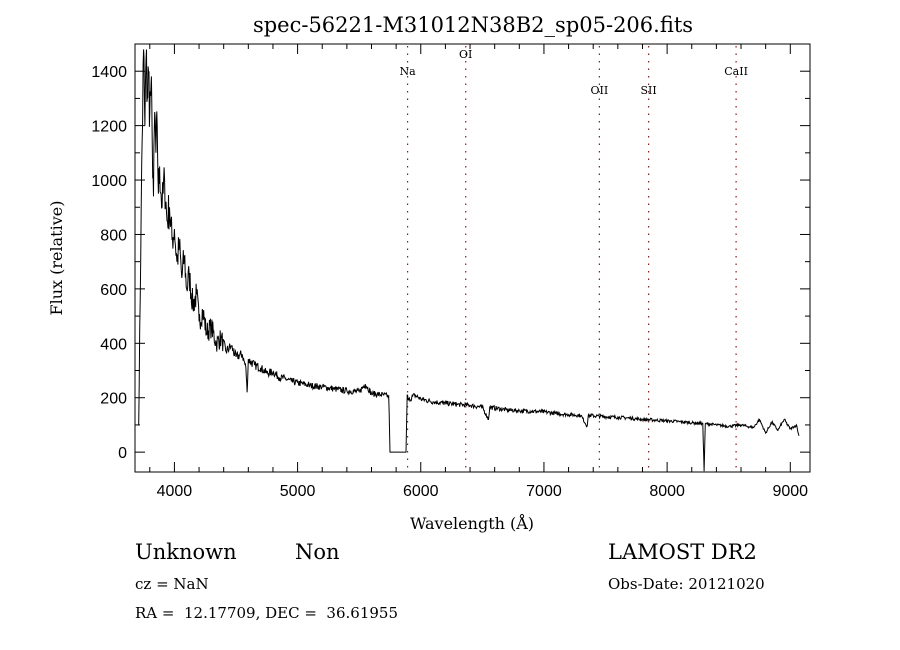  Describe the element at coordinates (175, 491) in the screenshot. I see `x-tick-label: 4000` at that location.